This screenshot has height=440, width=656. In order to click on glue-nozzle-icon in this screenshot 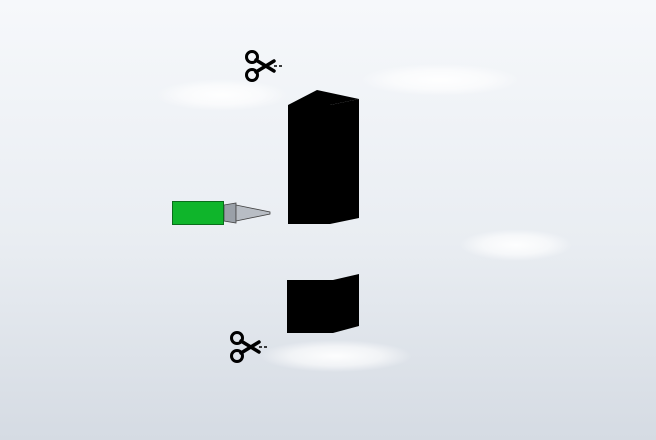, I will do `click(247, 213)`.